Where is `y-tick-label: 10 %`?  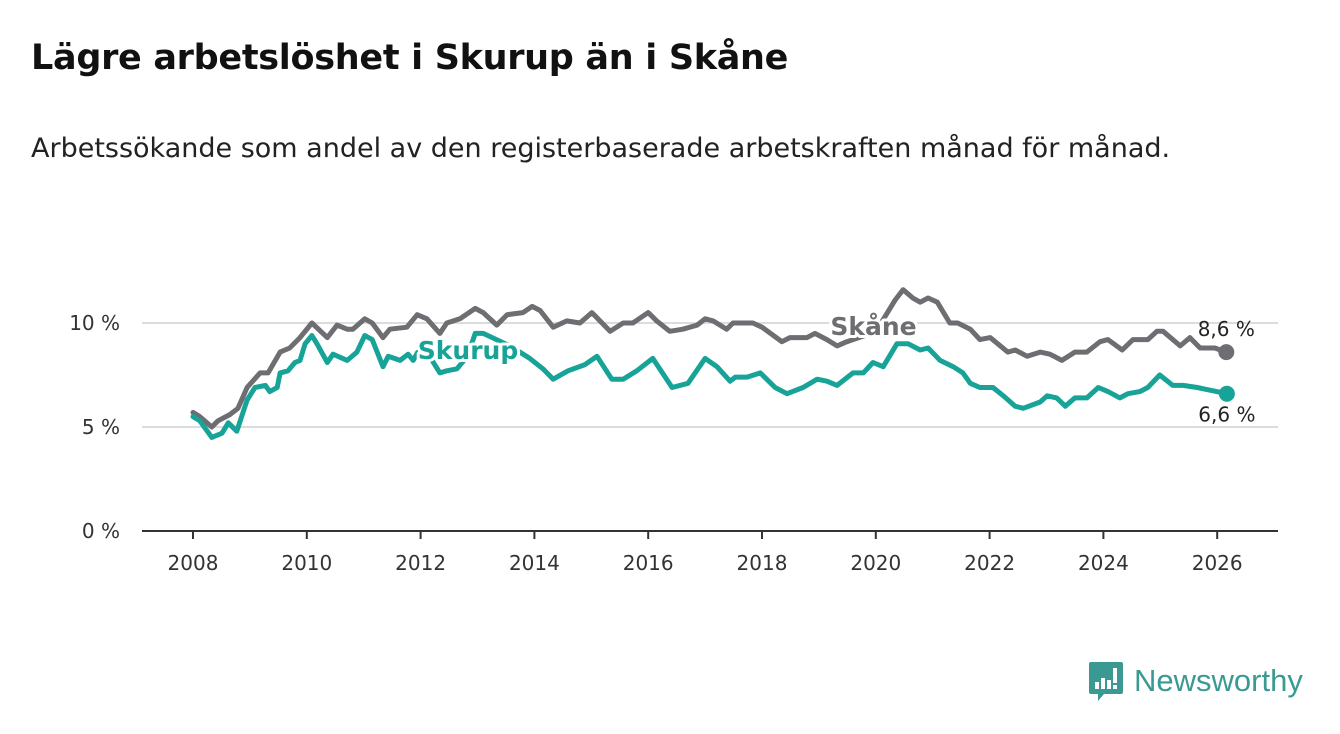
y-tick-label: 10 % is located at coordinates (94, 323).